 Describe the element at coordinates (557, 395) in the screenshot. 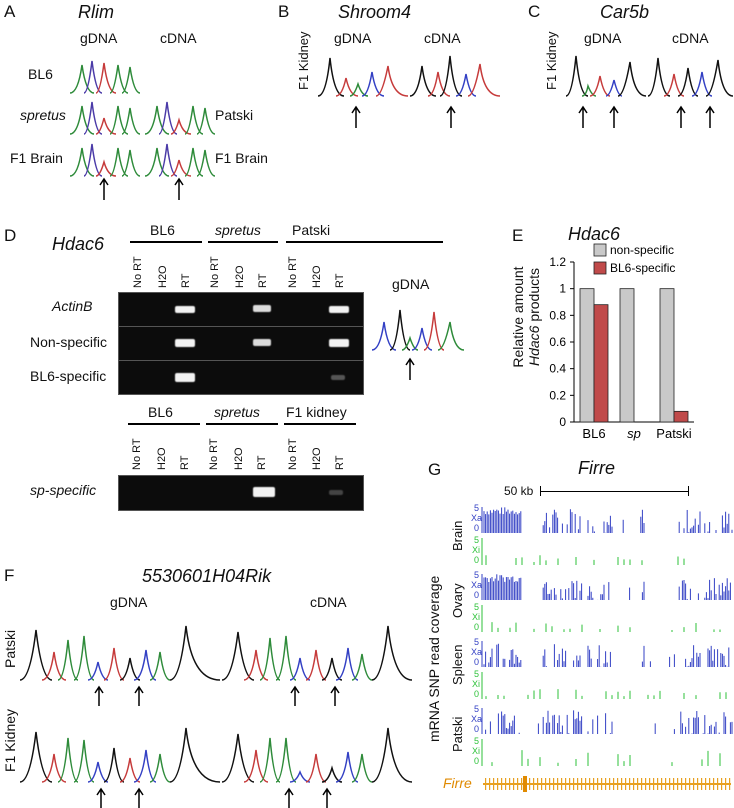

I see `e-ytick-label: 0.2` at that location.